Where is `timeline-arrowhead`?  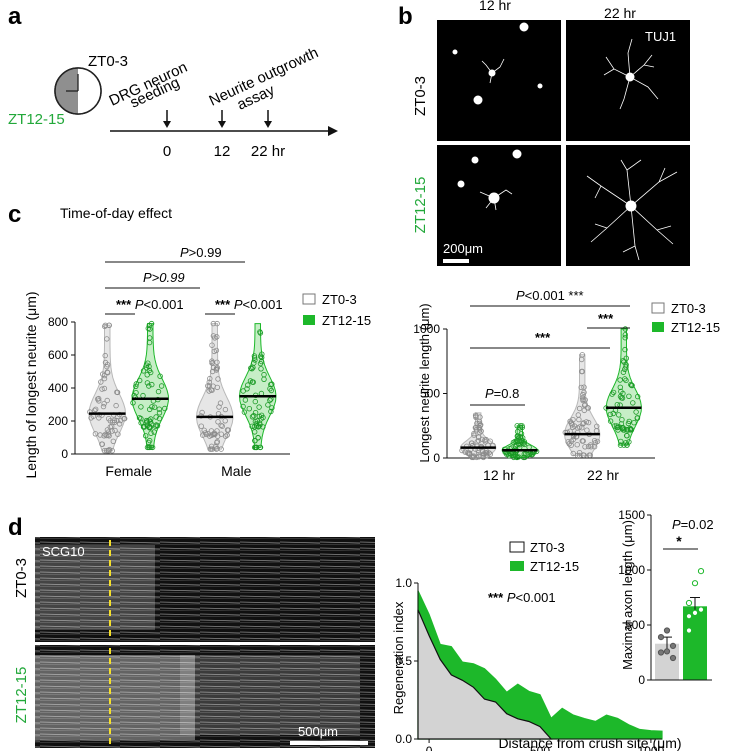
timeline-arrowhead is located at coordinates (333, 131).